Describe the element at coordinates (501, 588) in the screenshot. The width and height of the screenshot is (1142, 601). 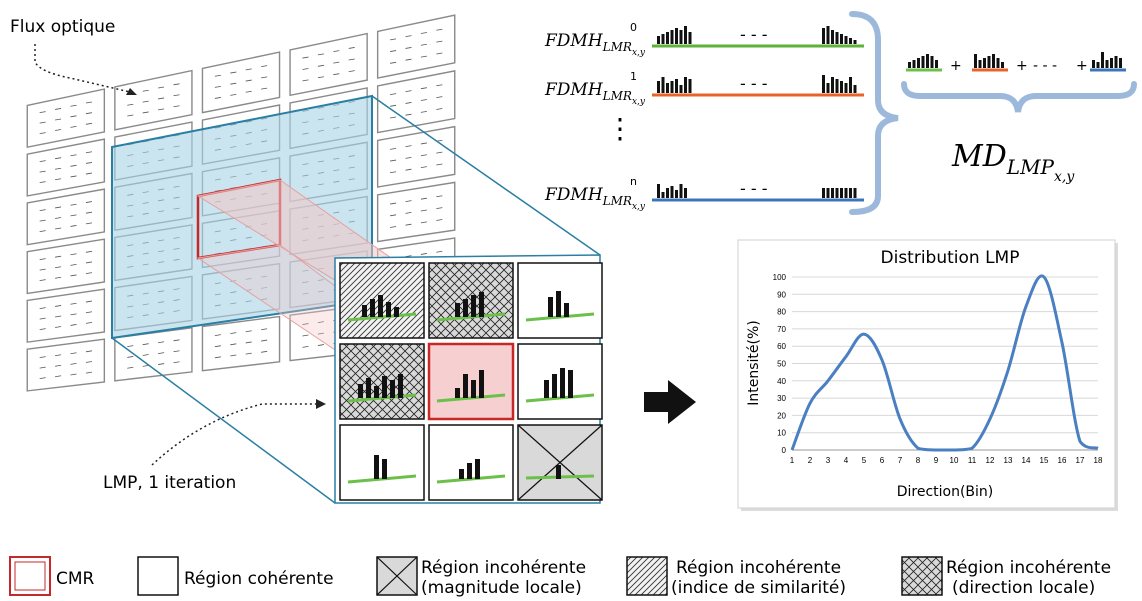
I see `legend-sub-magnitude: (magnitude locale)` at that location.